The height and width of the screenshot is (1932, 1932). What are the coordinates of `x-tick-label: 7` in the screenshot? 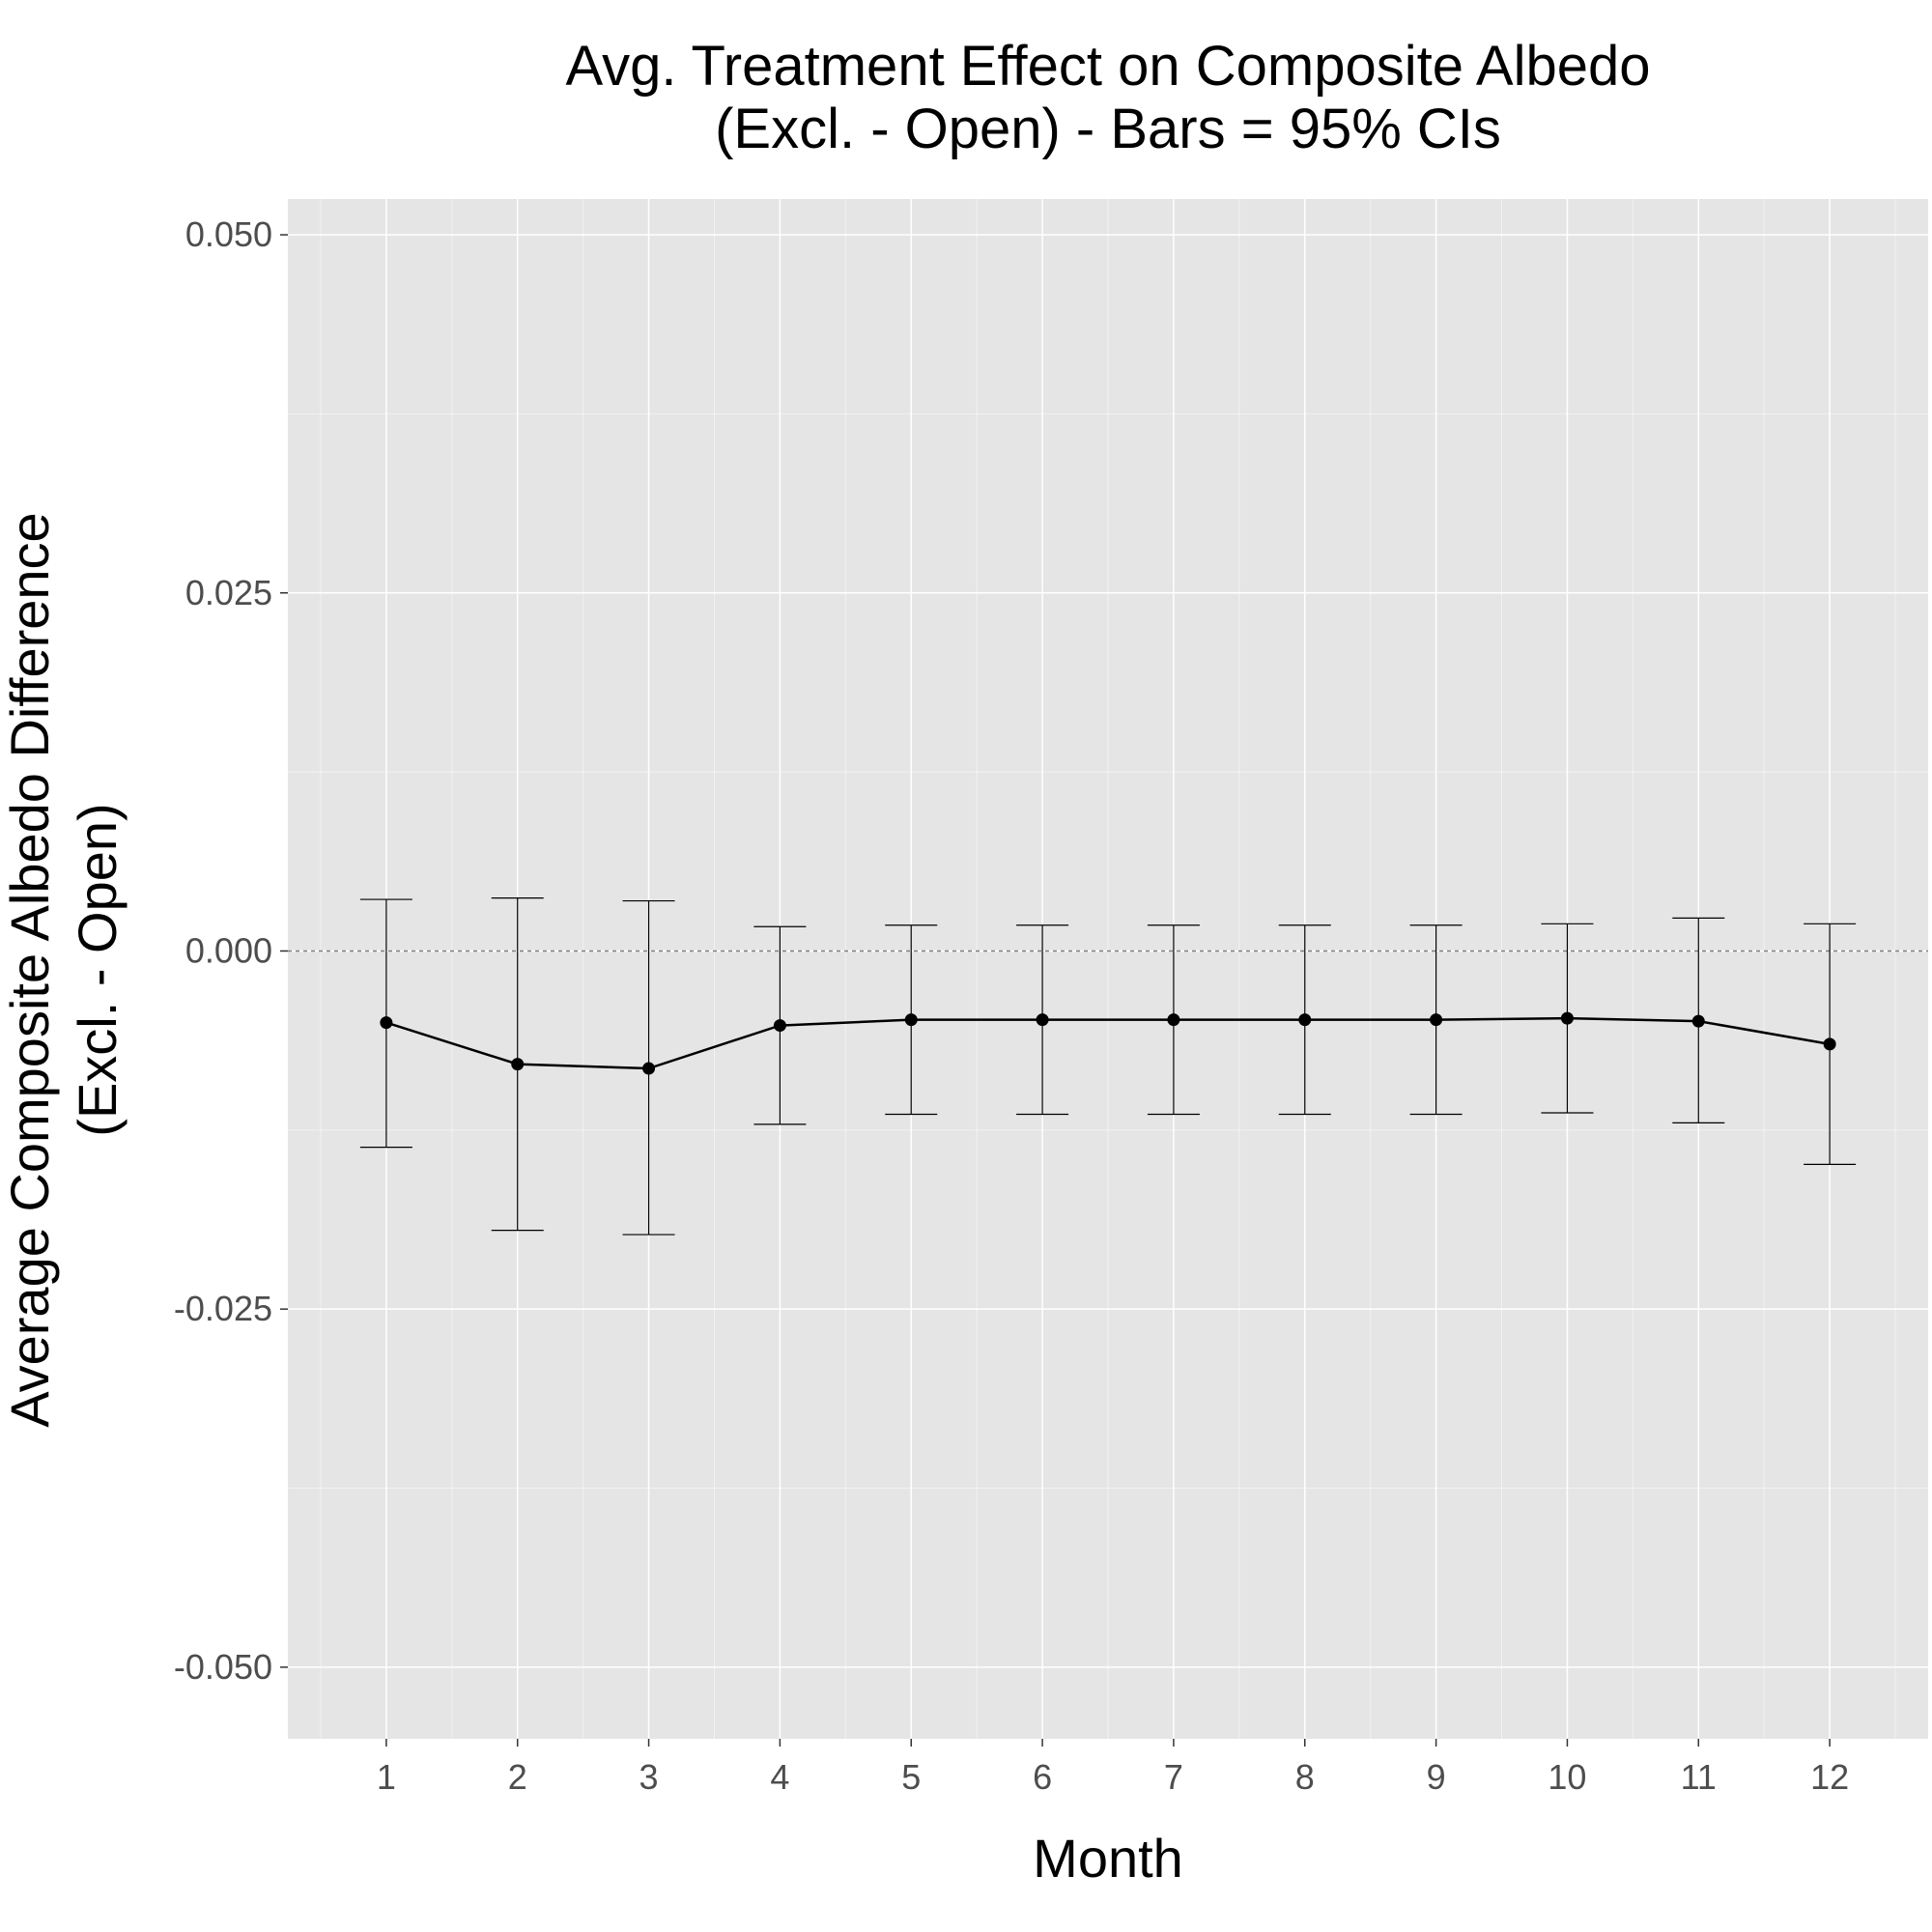 It's located at (1173, 1777).